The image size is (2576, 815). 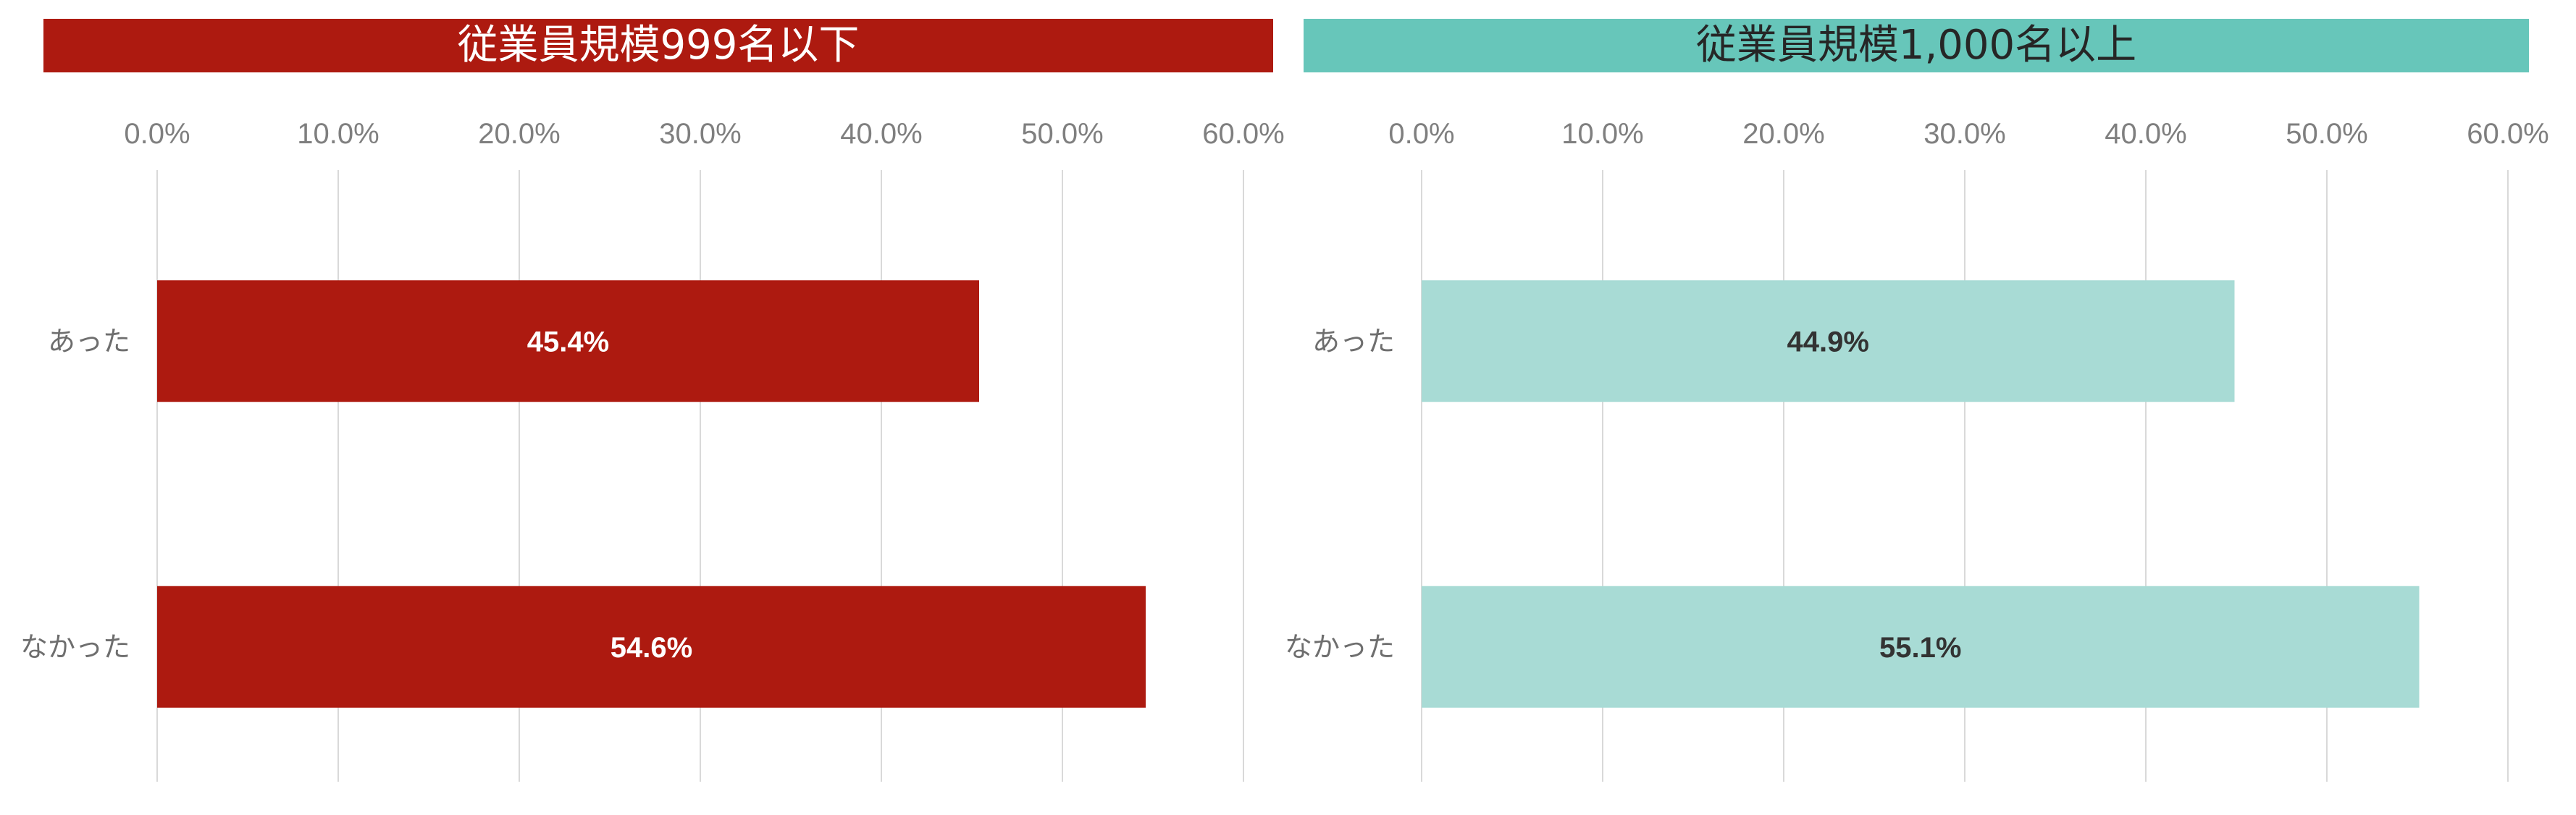 I want to click on data-label: 44.9%, so click(x=1828, y=342).